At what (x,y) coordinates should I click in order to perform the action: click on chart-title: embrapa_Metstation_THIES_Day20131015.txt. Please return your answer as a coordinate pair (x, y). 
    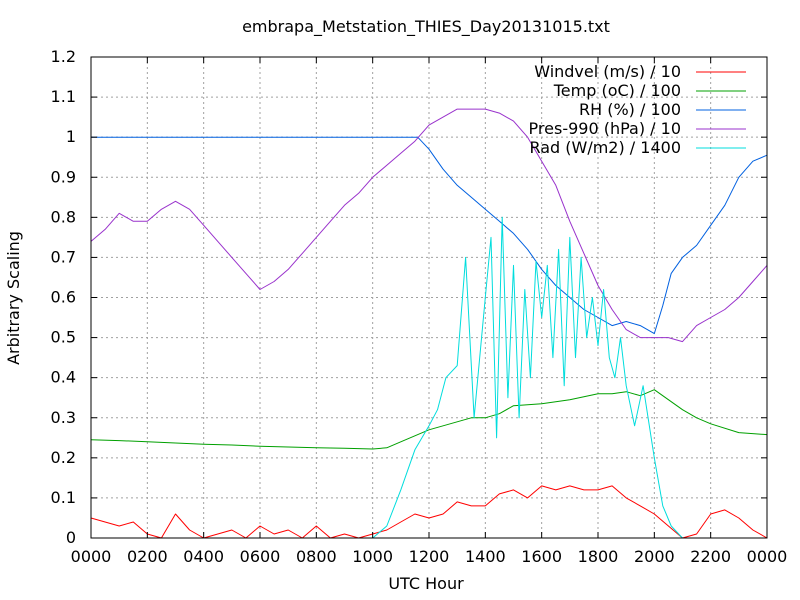
    Looking at the image, I should click on (426, 27).